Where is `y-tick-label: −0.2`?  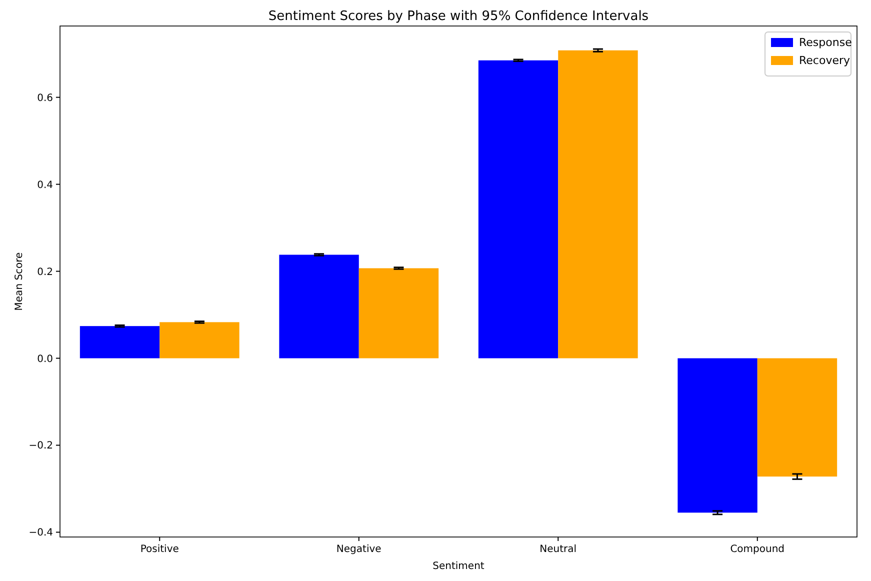
y-tick-label: −0.2 is located at coordinates (40, 446).